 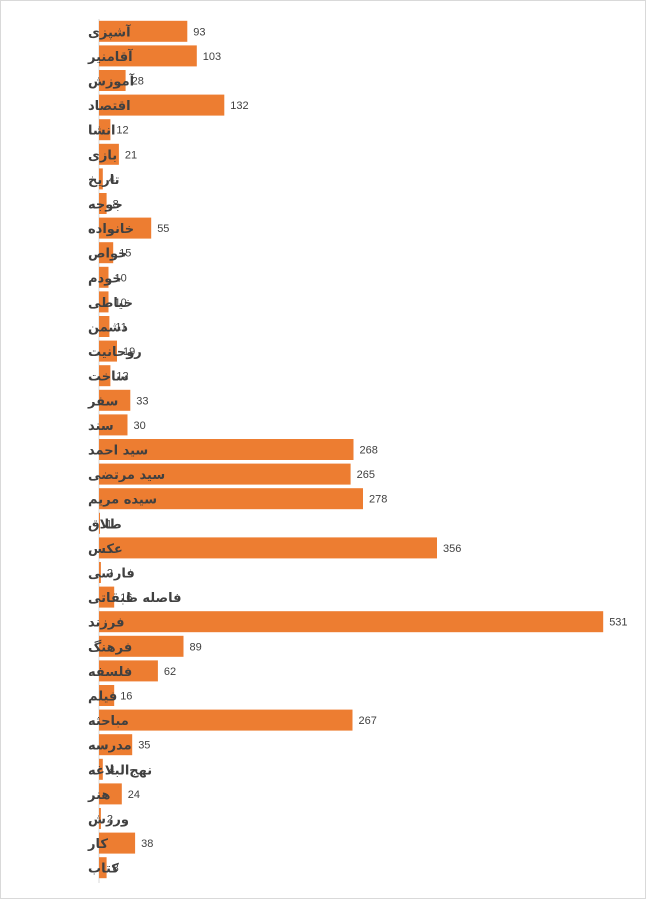 I want to click on value-label: 21, so click(x=131, y=155).